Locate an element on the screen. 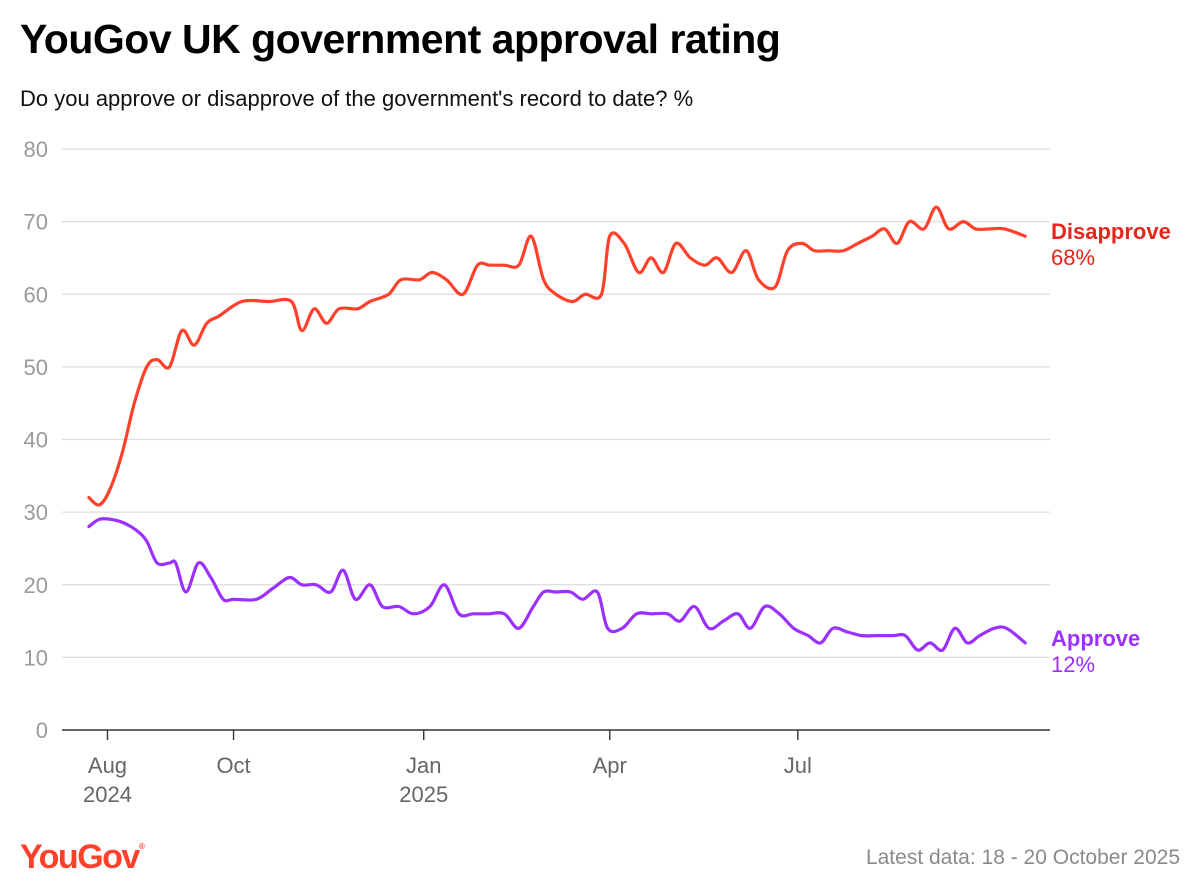  y-tick-label: 60 is located at coordinates (36, 294).